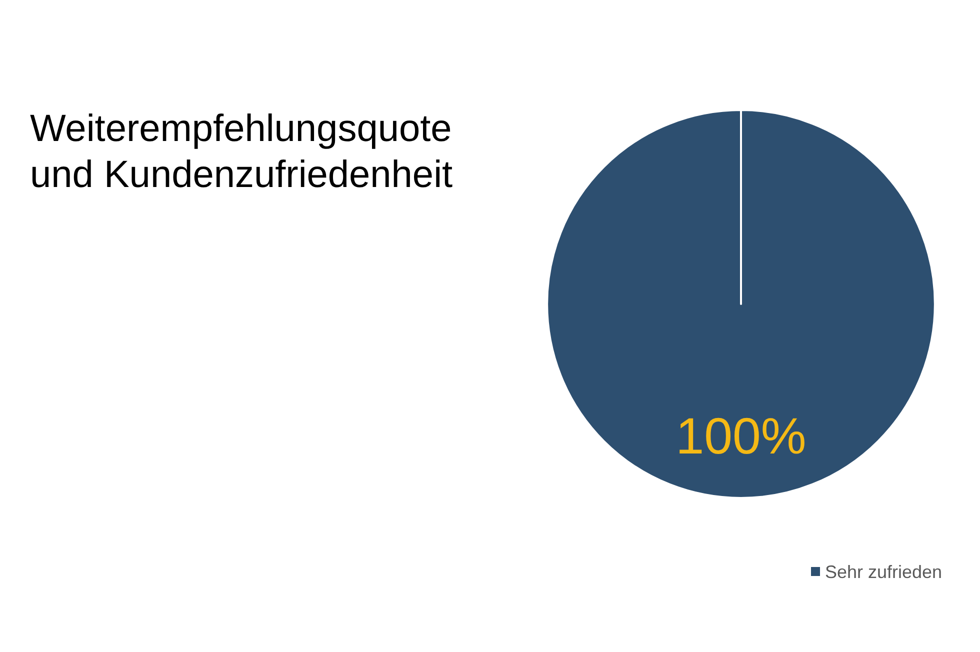 This screenshot has width=980, height=652. Describe the element at coordinates (741, 435) in the screenshot. I see `data-label: 100%` at that location.